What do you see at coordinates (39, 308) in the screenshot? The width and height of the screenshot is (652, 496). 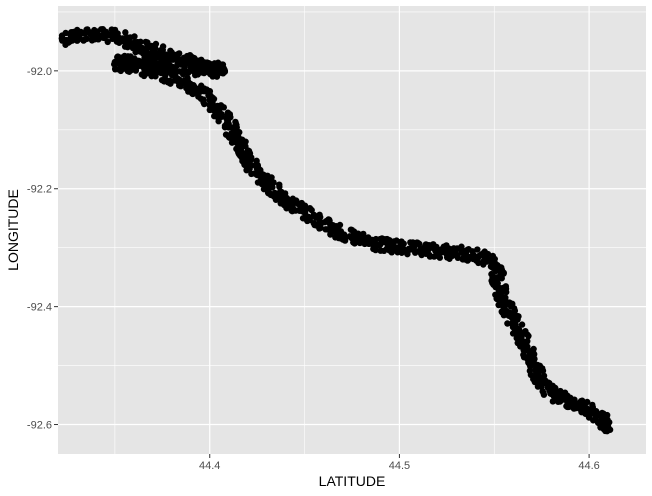 I see `y-tick-label: -92.4` at bounding box center [39, 308].